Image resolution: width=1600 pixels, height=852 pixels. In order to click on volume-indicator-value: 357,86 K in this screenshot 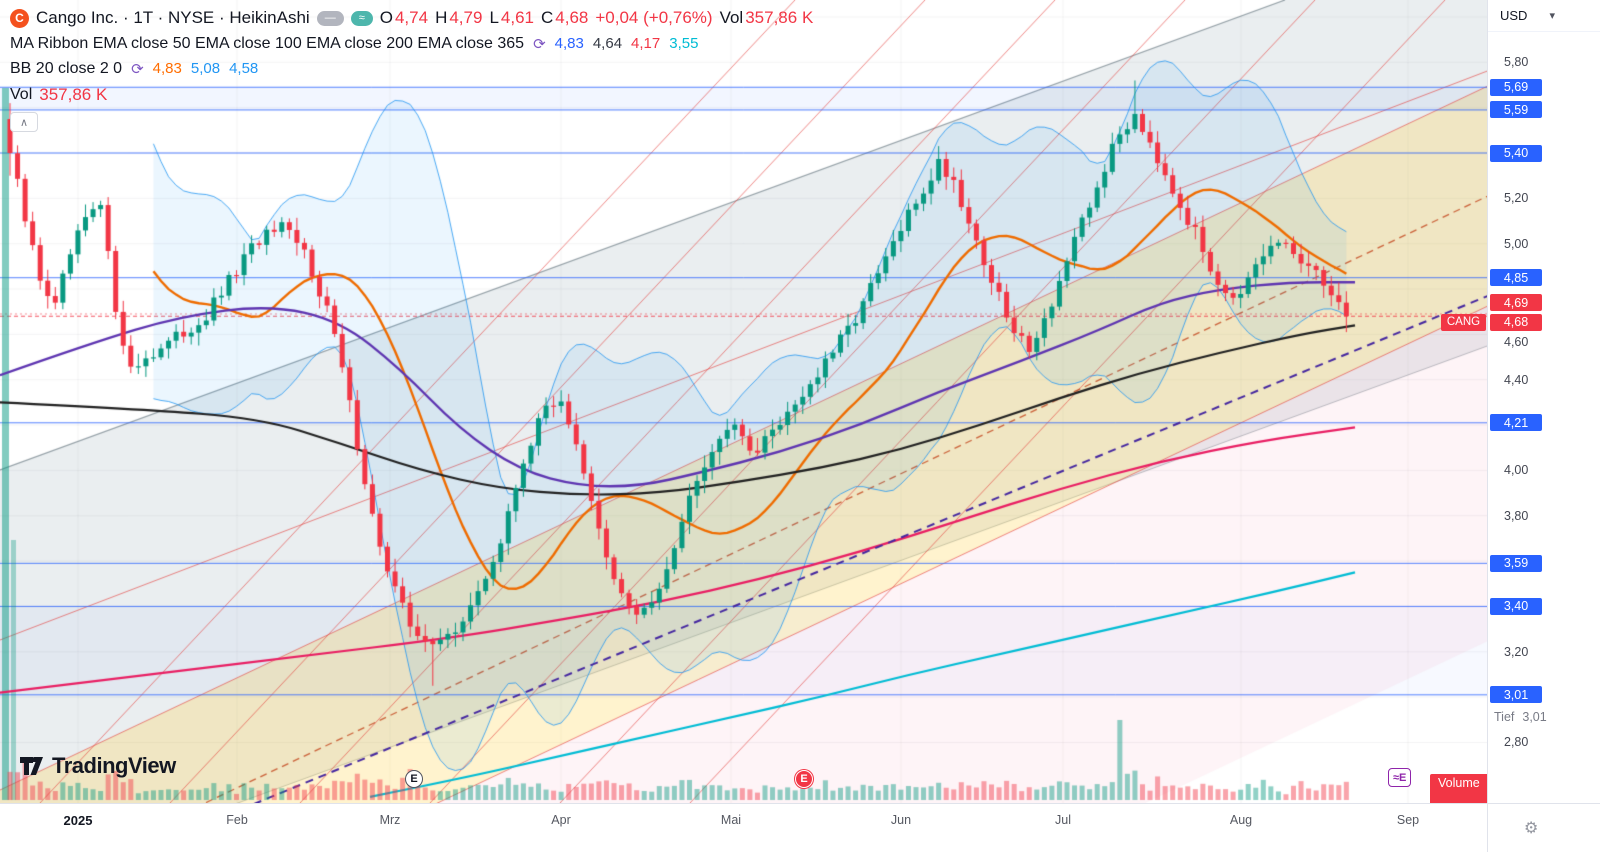, I will do `click(73, 94)`.